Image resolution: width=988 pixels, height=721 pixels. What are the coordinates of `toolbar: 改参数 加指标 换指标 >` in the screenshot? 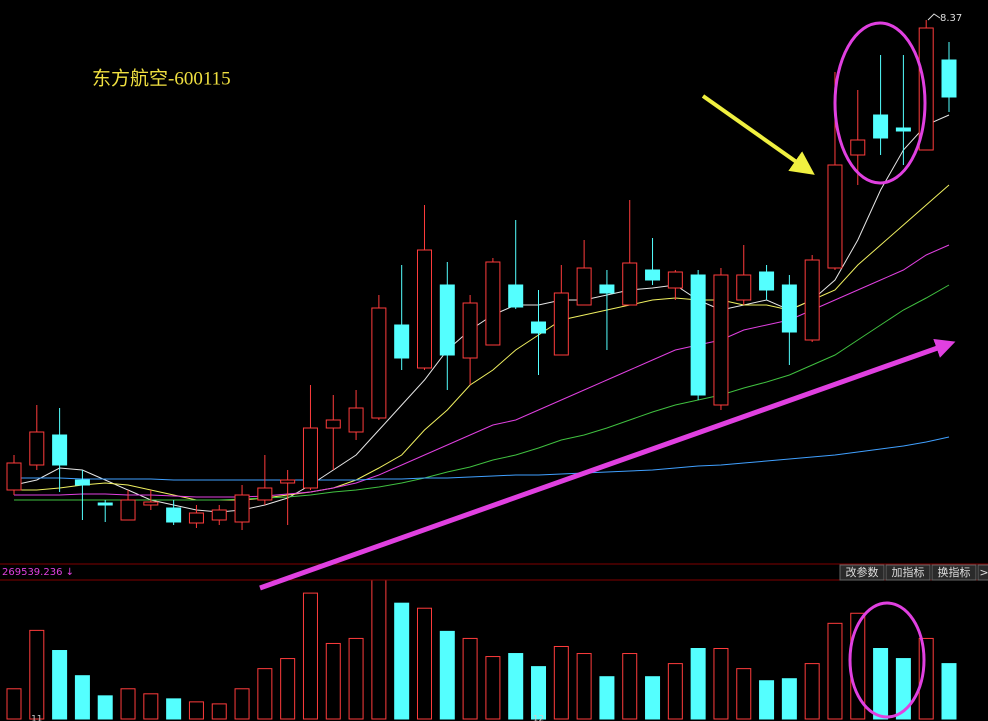 It's located at (913, 572).